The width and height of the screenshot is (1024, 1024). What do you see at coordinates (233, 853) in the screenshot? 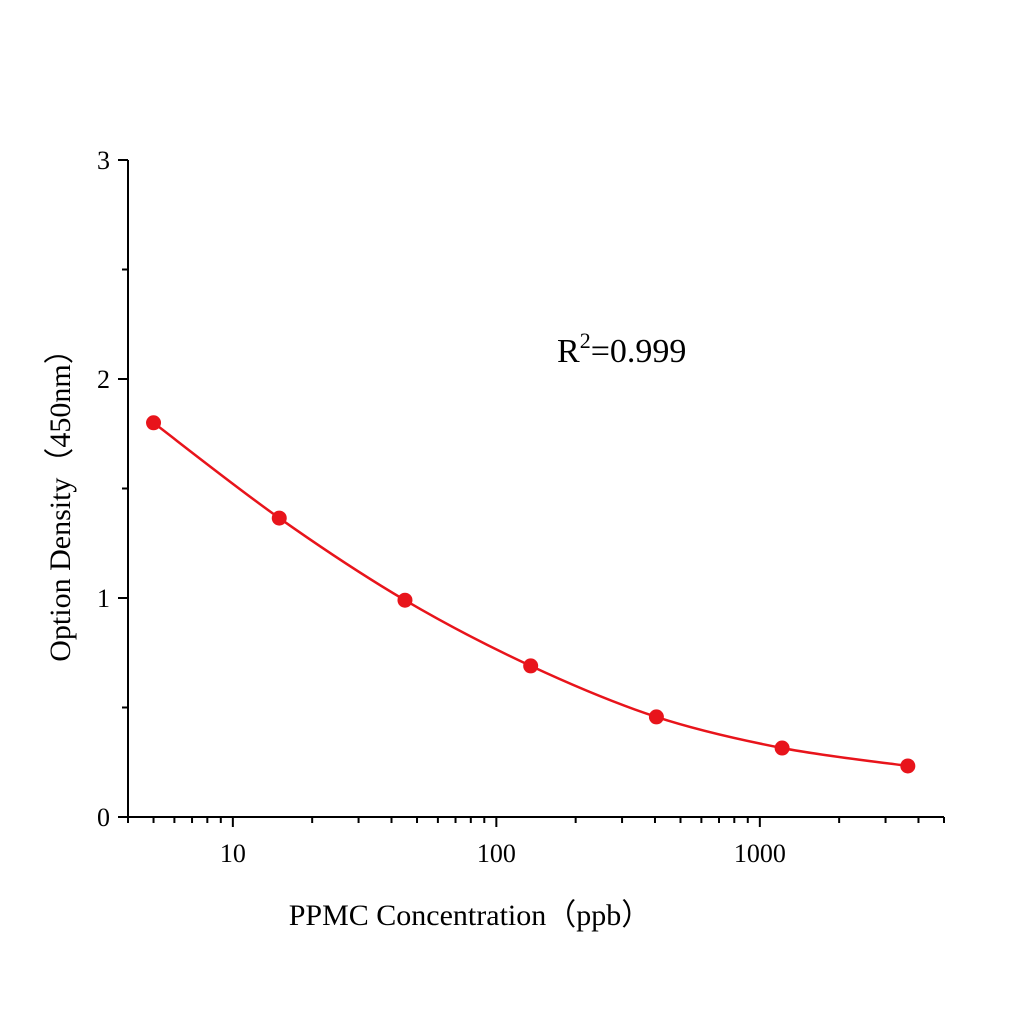
I see `x-tick-label: 10` at bounding box center [233, 853].